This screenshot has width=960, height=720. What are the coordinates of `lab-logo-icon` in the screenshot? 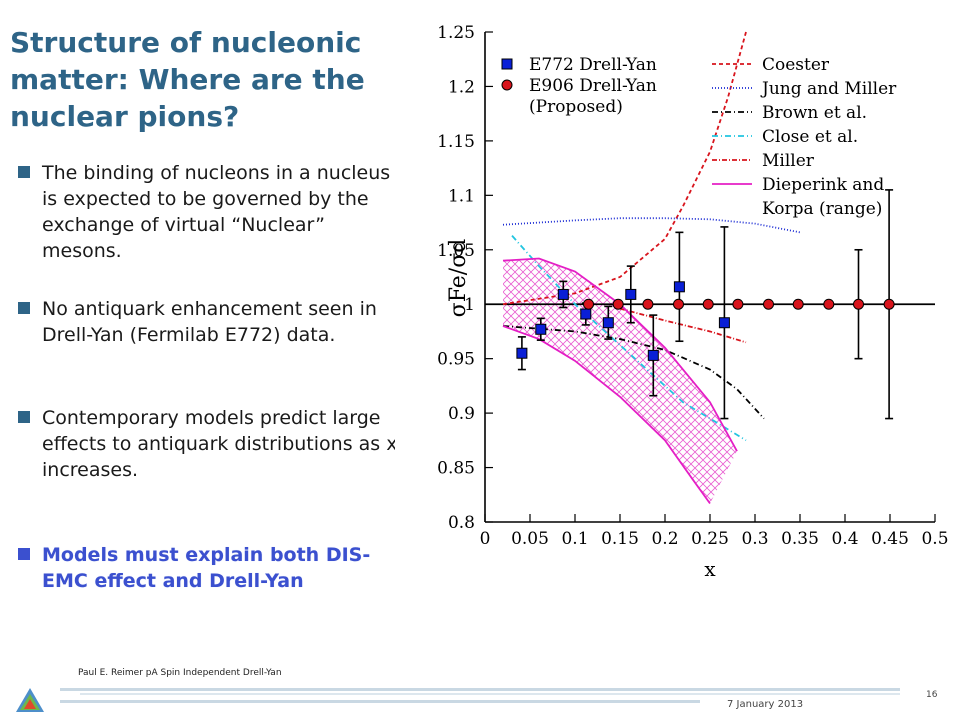 It's located at (30, 700).